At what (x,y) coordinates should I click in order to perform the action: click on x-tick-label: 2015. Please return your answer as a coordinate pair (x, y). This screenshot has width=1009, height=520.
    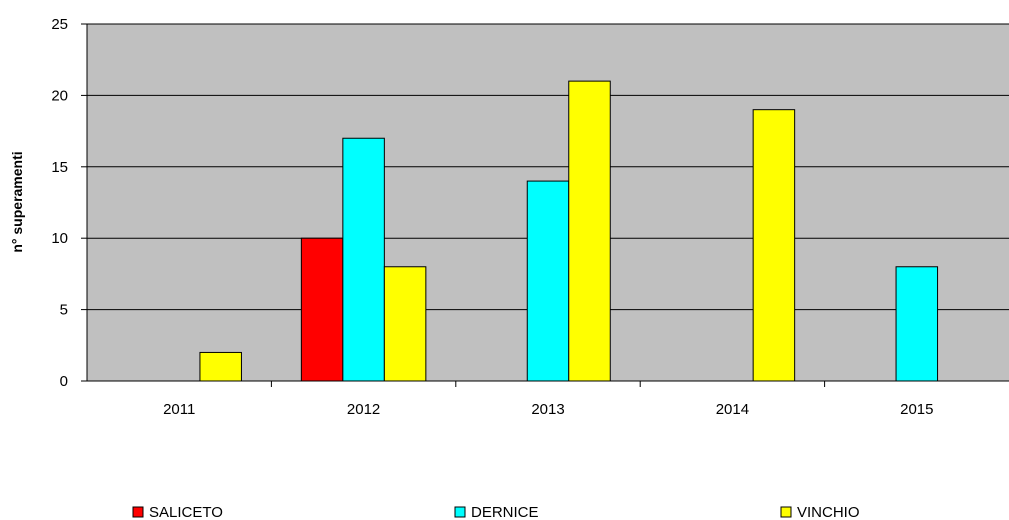
    Looking at the image, I should click on (916, 409).